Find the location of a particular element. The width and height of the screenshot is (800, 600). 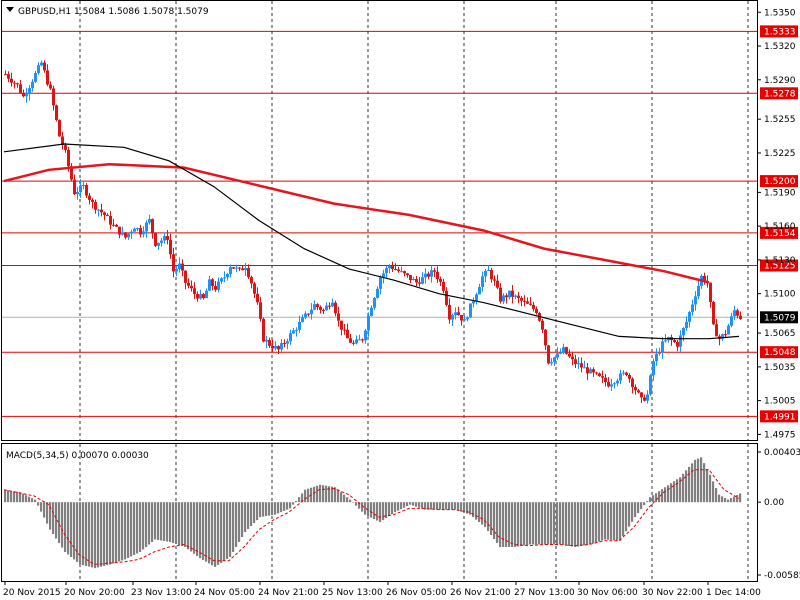

level-label: 1.5048 is located at coordinates (780, 353).